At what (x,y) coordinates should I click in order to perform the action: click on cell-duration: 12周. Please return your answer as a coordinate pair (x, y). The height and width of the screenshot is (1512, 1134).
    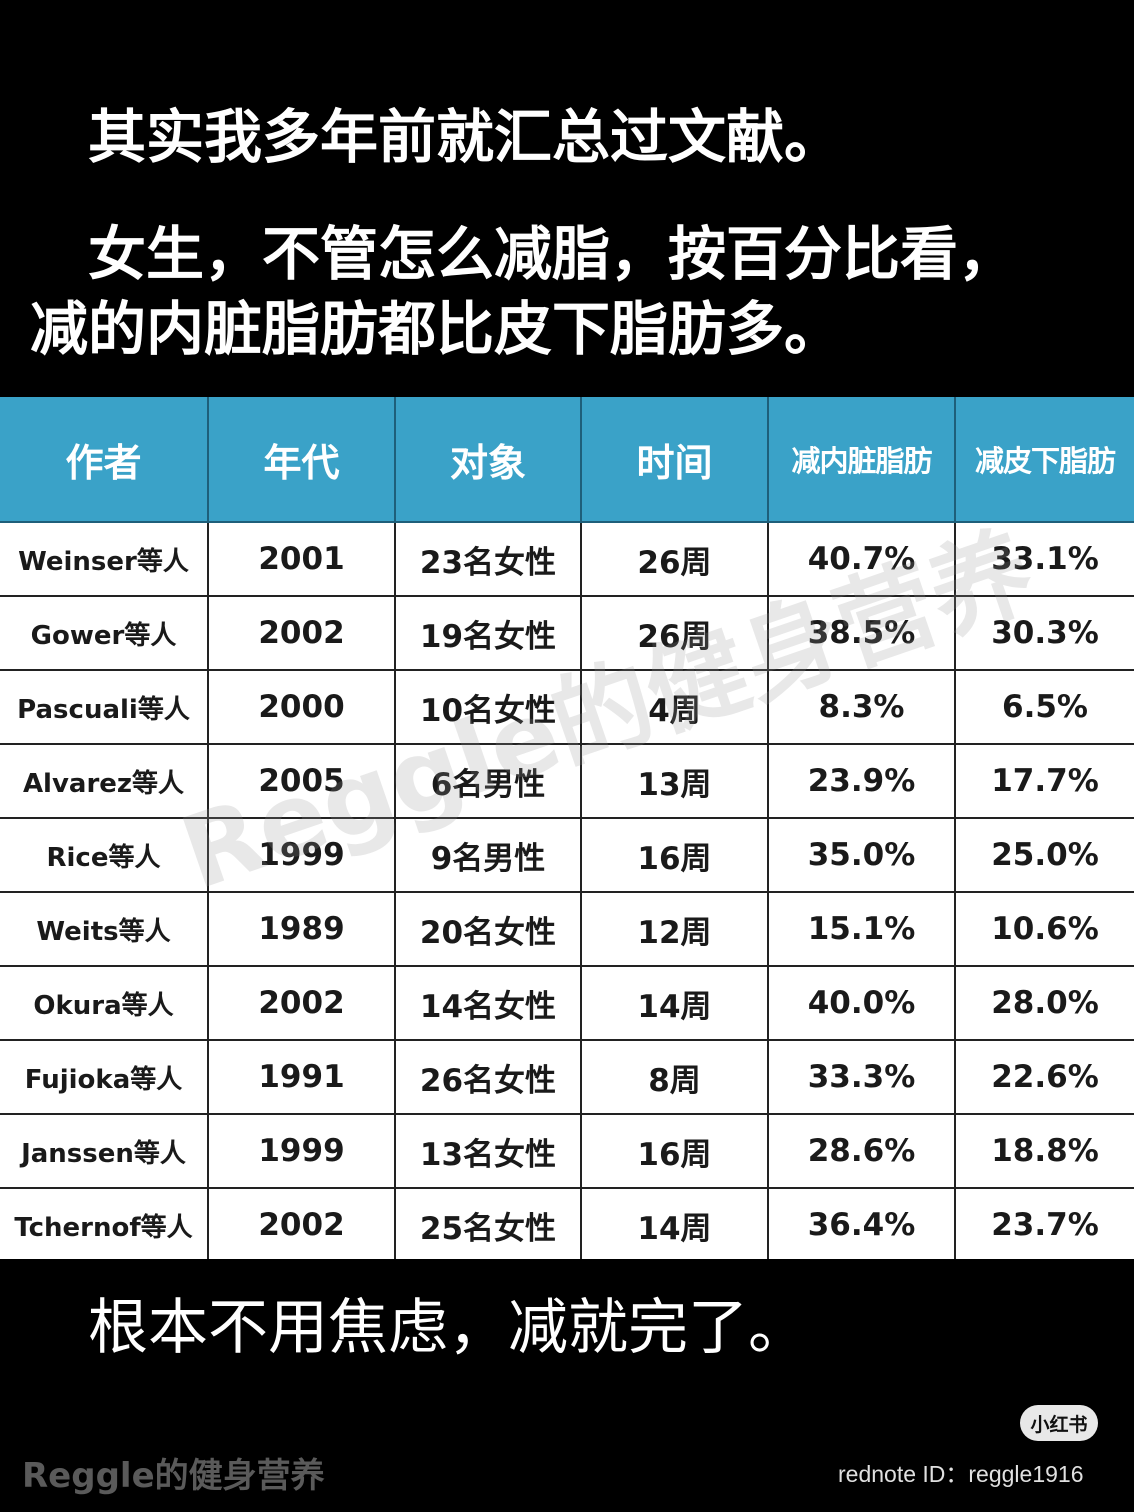
    Looking at the image, I should click on (675, 929).